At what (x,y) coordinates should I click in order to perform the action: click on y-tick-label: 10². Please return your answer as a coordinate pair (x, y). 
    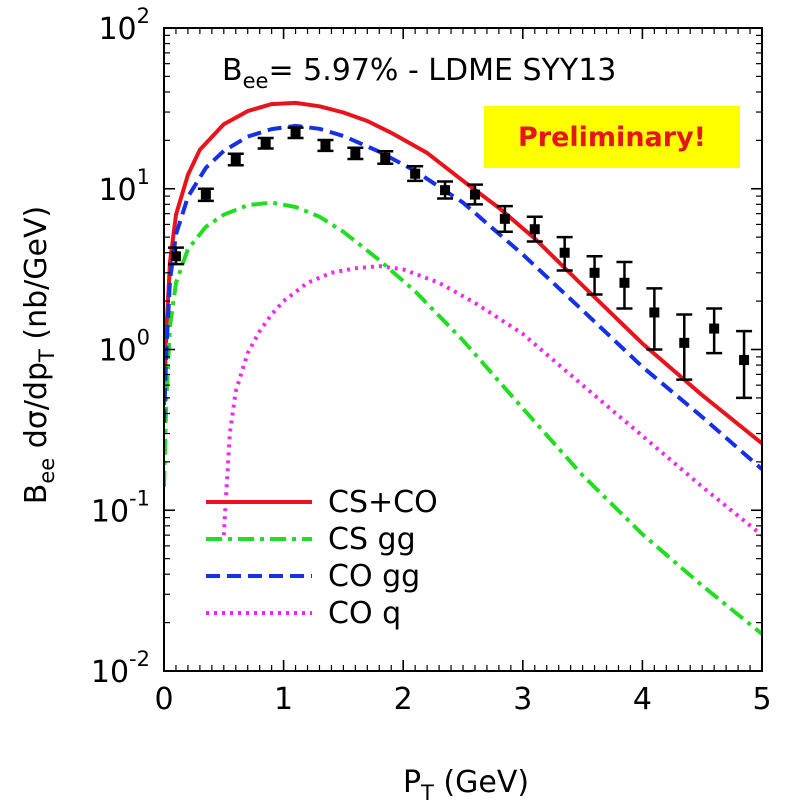
    Looking at the image, I should click on (124, 25).